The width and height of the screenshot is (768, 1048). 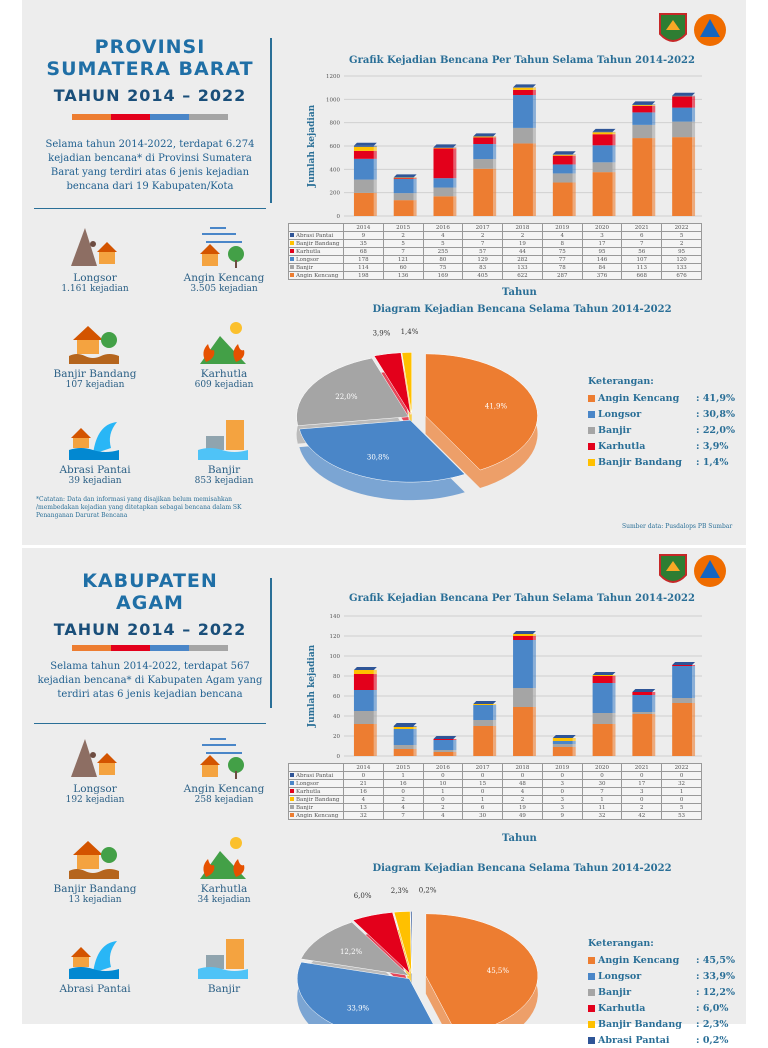 What do you see at coordinates (443, 260) in the screenshot?
I see `table-cell: 80` at bounding box center [443, 260].